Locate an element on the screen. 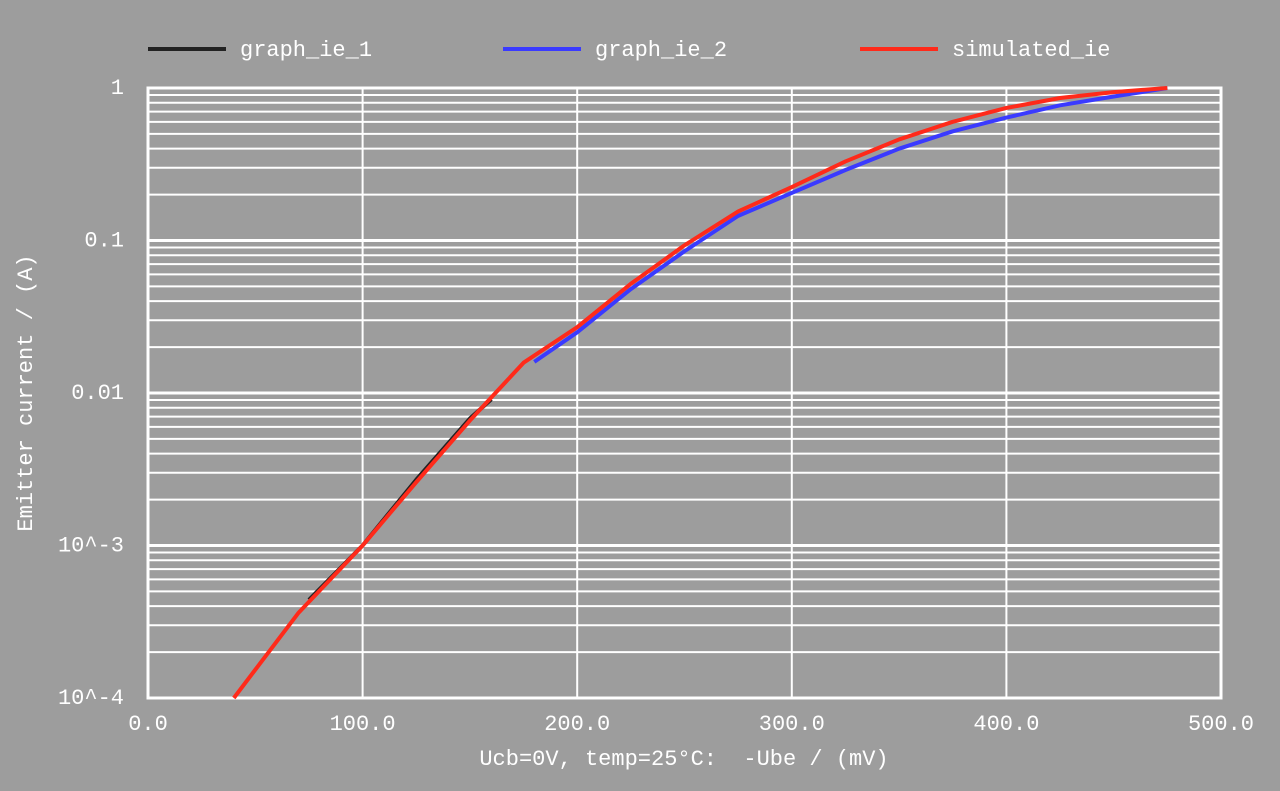 This screenshot has height=791, width=1280. x-axis-label: Ucb=0V, temp=25°C: -Ube / (mV) is located at coordinates (683, 759).